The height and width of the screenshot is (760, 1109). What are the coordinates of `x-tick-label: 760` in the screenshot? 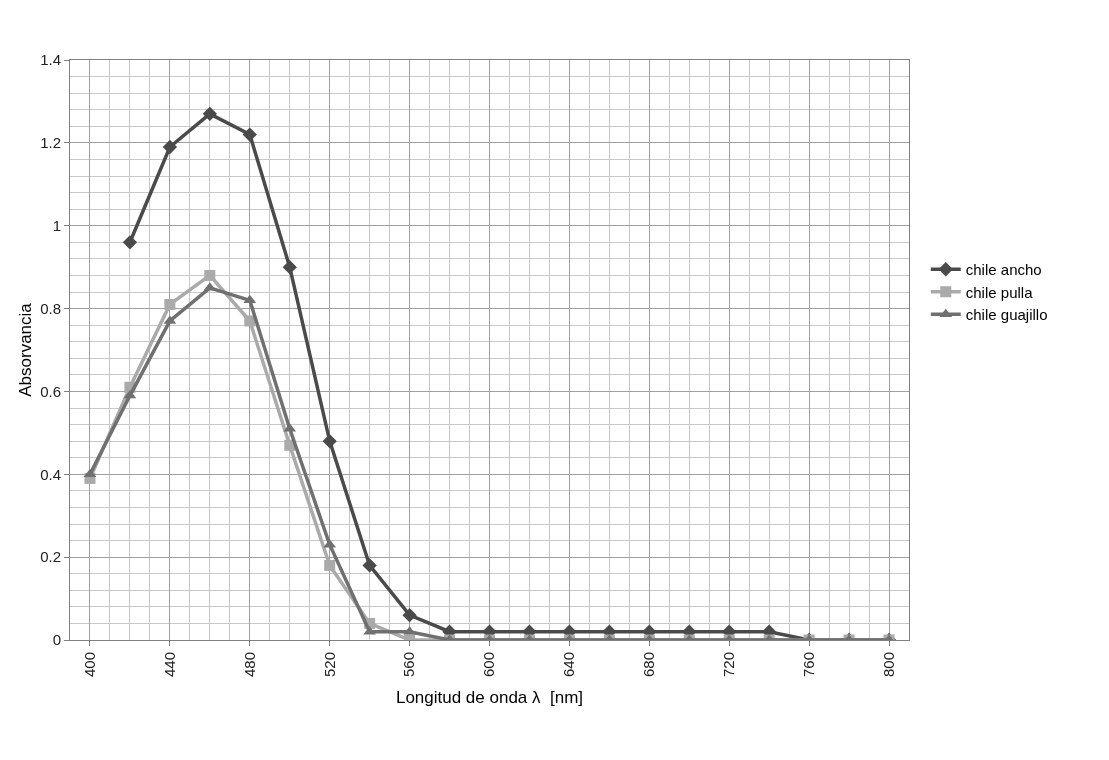 It's located at (808, 665).